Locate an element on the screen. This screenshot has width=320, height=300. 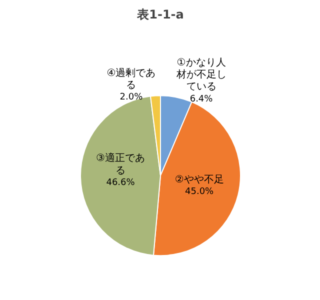
data-label: 6.4% is located at coordinates (202, 99).